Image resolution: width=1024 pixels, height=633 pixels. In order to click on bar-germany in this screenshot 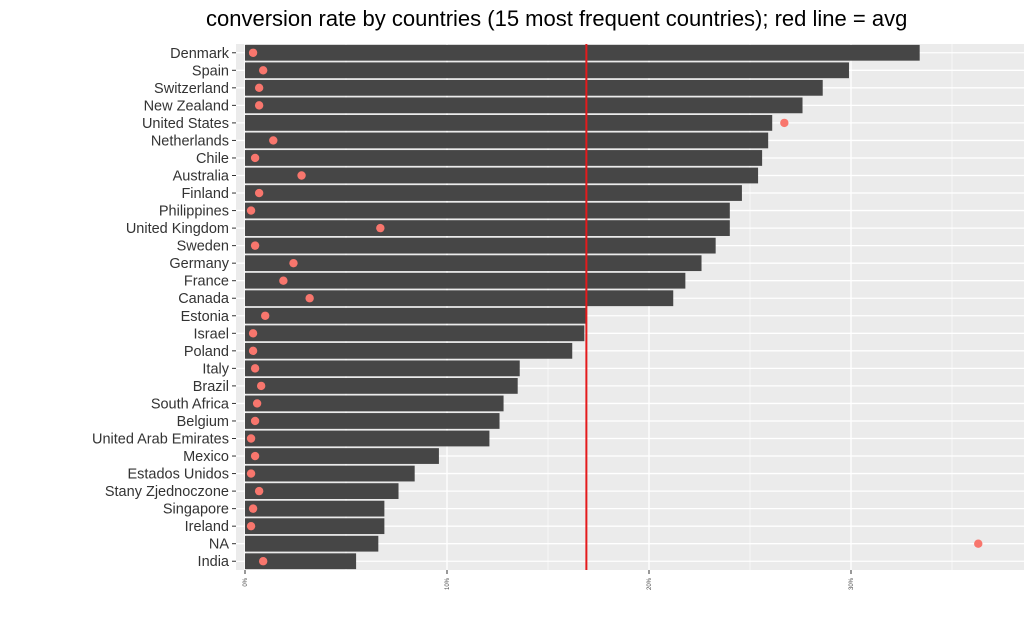, I will do `click(473, 263)`.